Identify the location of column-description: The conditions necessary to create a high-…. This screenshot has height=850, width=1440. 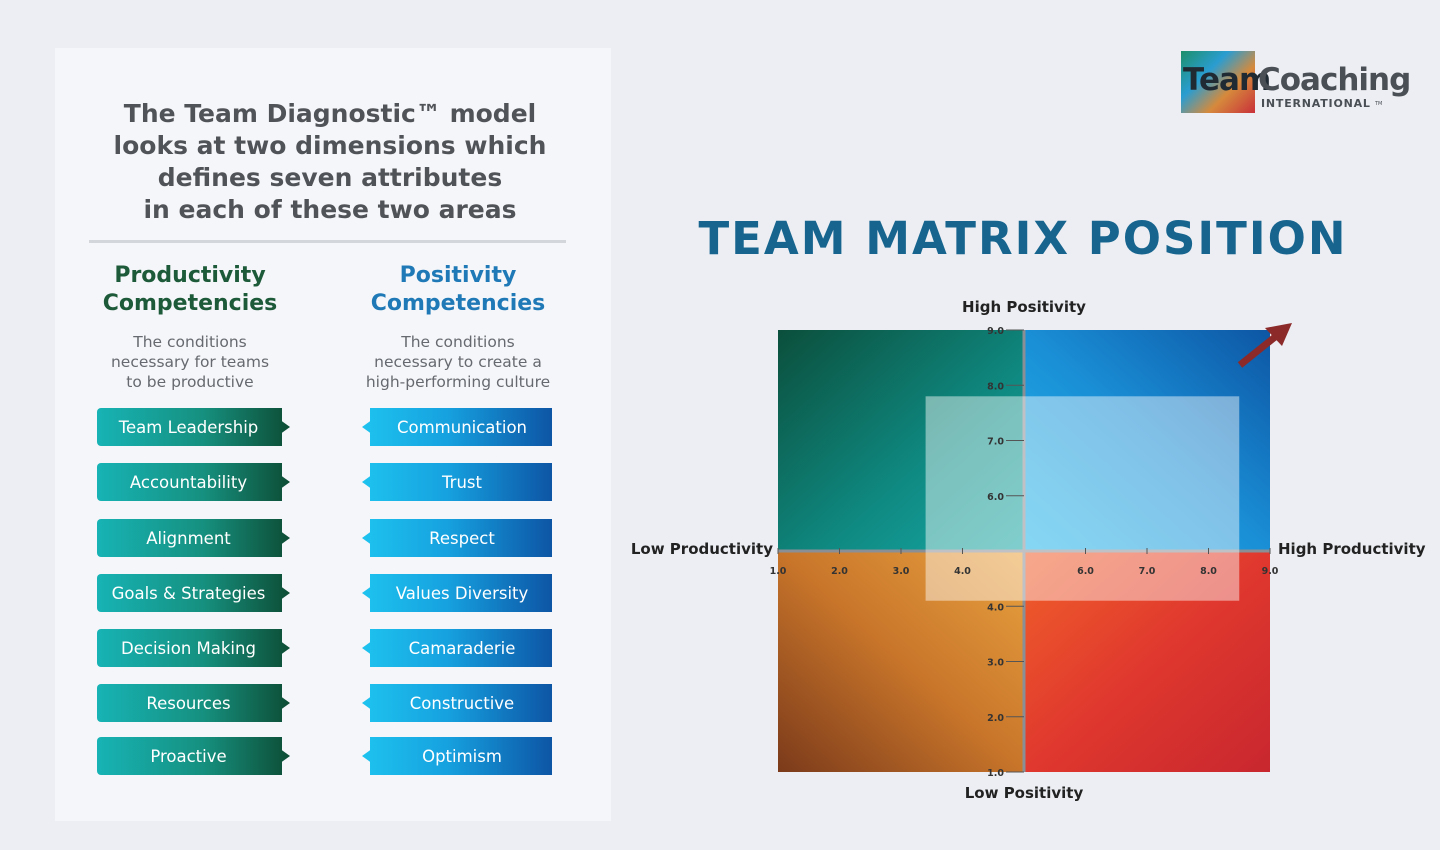
(458, 362).